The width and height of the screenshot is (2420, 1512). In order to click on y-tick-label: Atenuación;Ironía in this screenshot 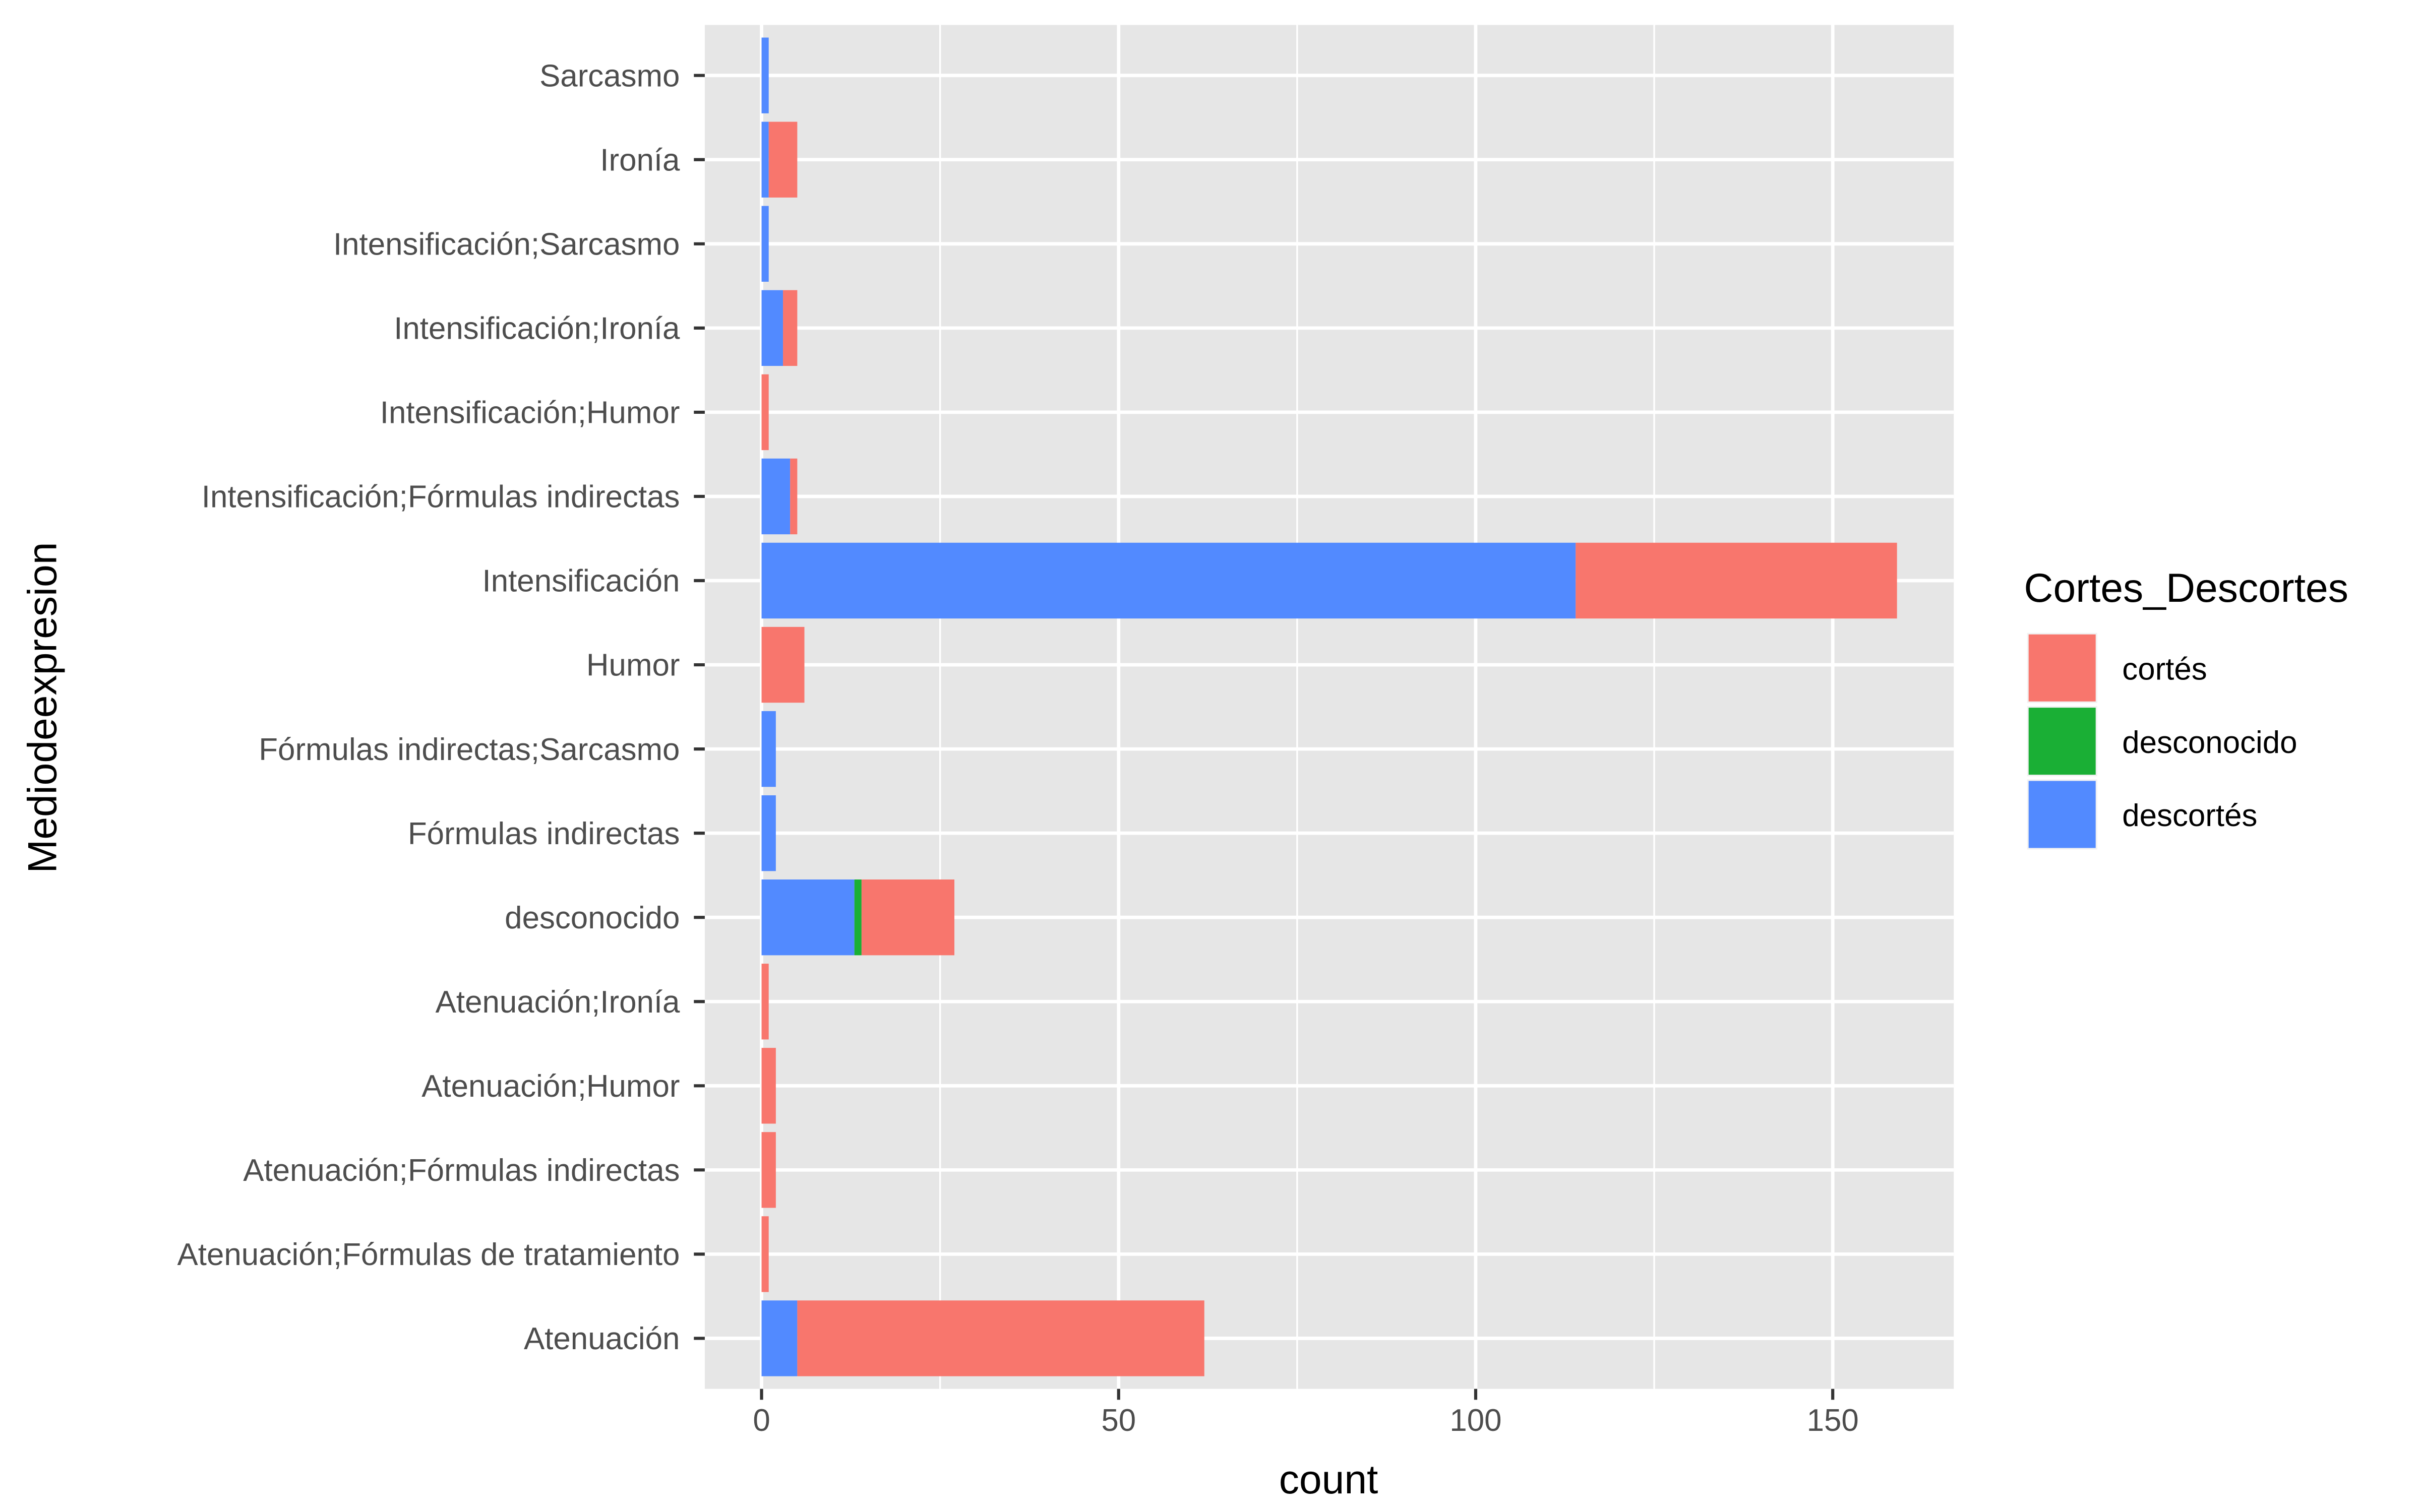, I will do `click(558, 1002)`.